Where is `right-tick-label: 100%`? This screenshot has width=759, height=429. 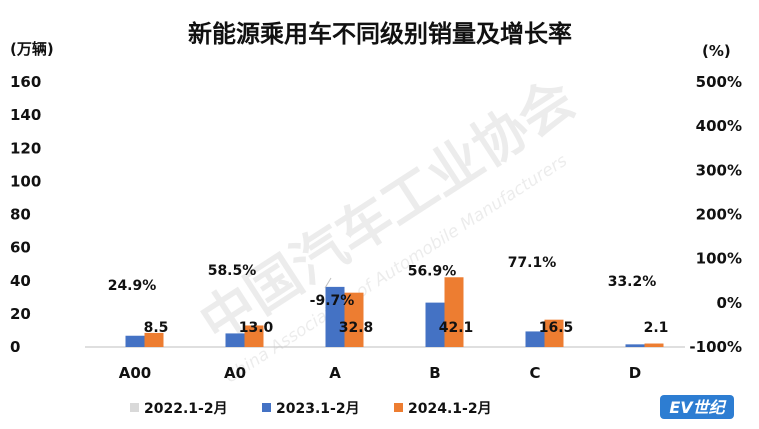
right-tick-label: 100% is located at coordinates (719, 259).